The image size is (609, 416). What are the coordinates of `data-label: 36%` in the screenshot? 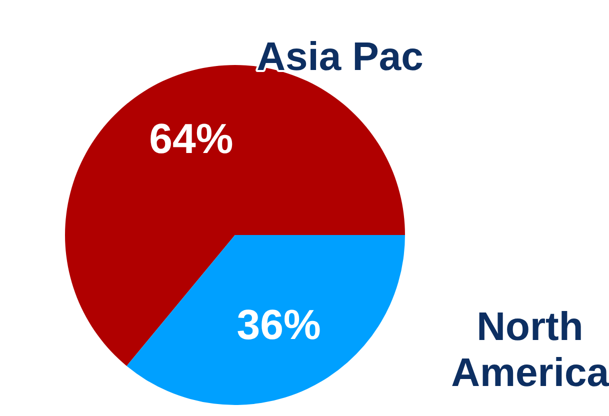 It's located at (278, 324).